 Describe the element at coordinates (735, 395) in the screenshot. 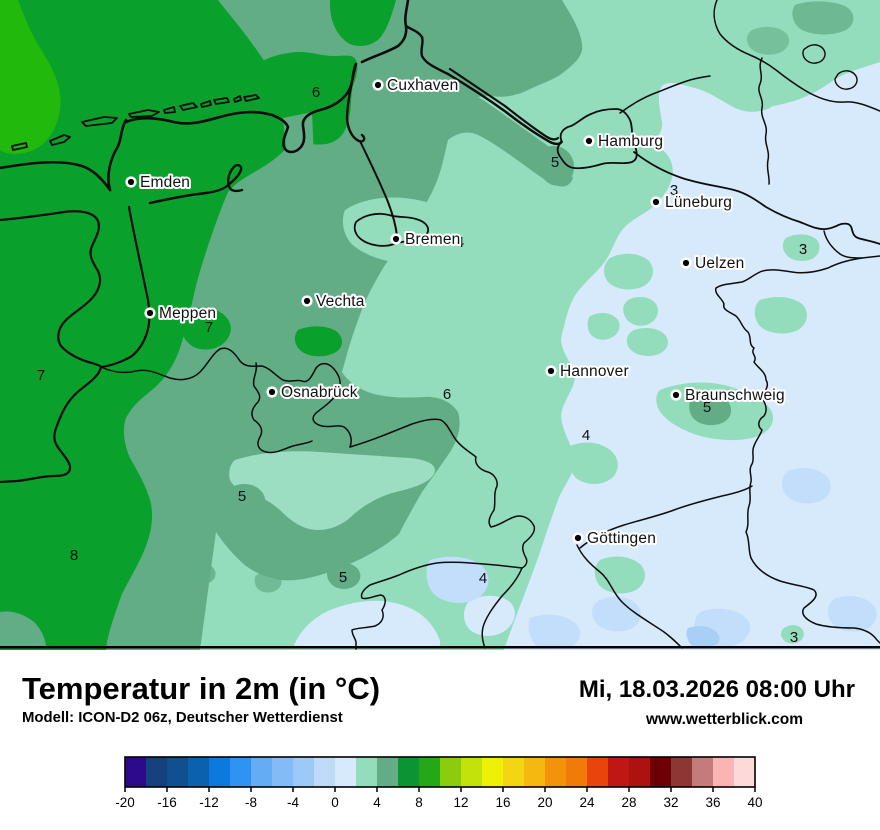

I see `svg-text: Braunschweig` at that location.